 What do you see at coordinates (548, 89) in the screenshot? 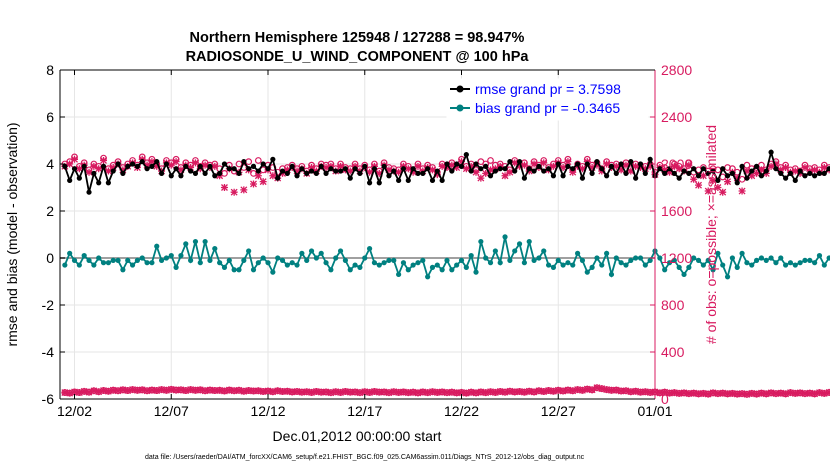
I see `legend-rmse-label: rmse grand pr = 3.7598` at bounding box center [548, 89].